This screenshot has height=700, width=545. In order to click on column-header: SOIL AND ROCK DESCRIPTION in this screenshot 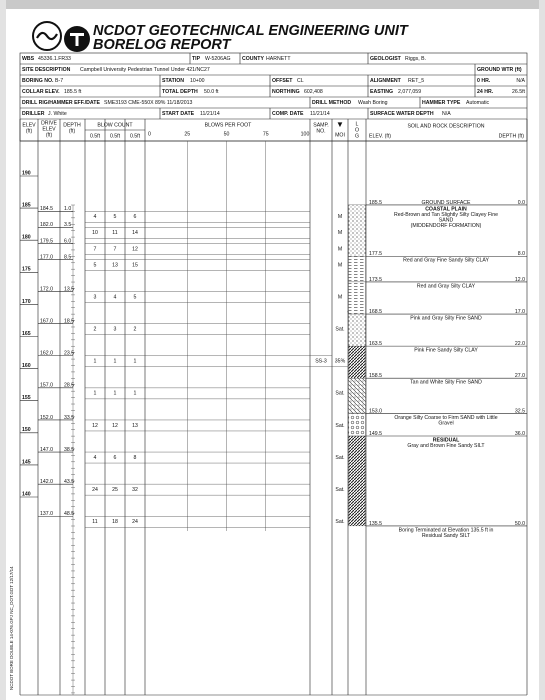, I will do `click(445, 126)`.